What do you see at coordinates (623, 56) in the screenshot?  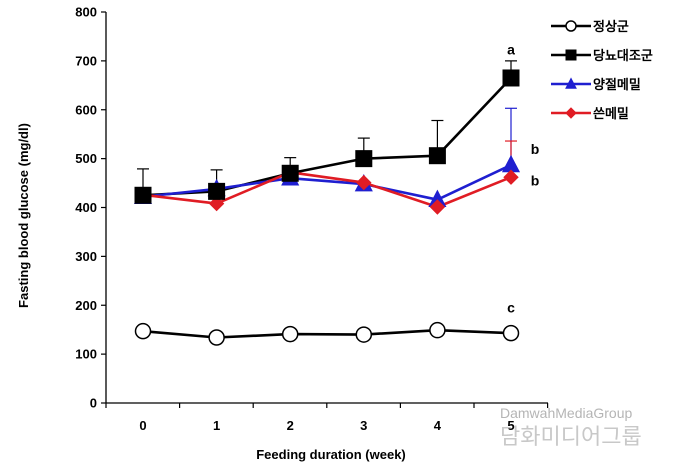 I see `legend-label: 당뇨대조군` at bounding box center [623, 56].